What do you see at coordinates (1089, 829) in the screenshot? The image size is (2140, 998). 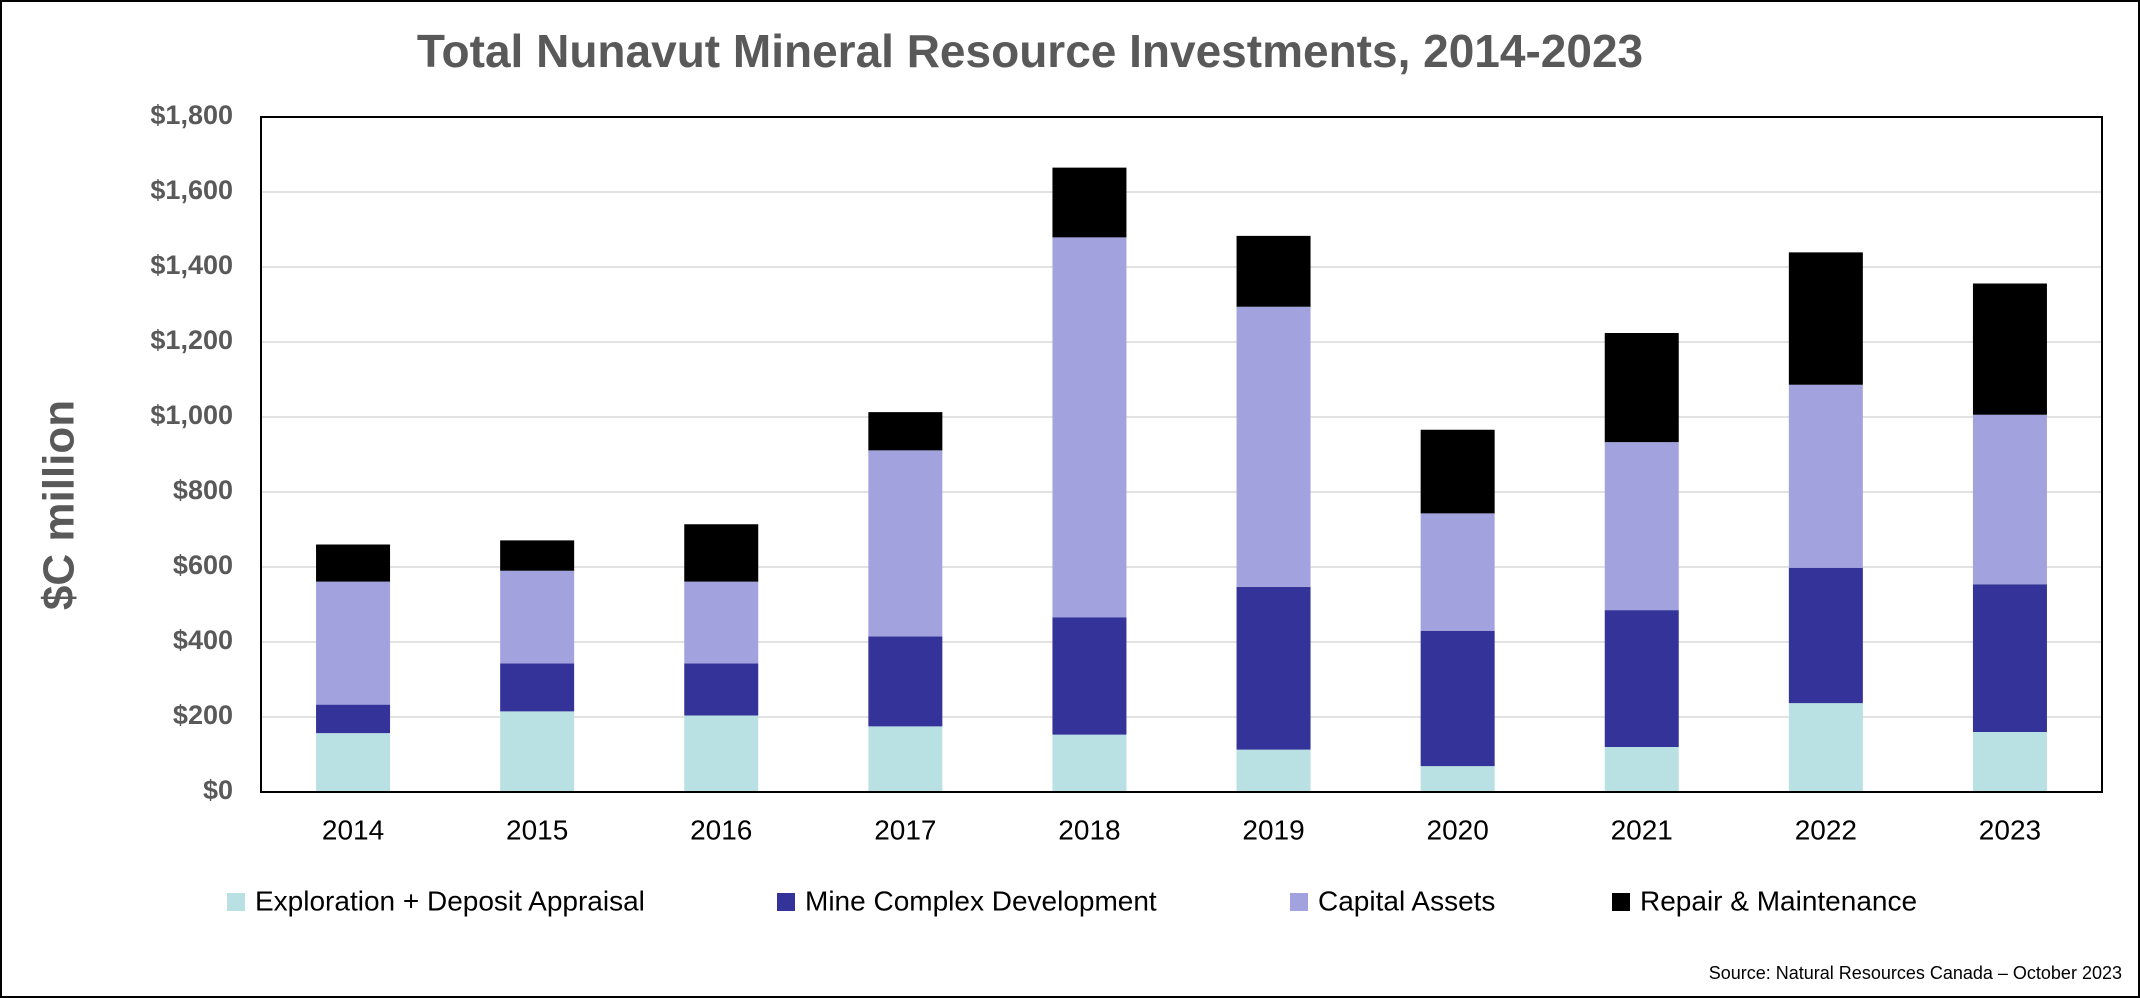 I see `x-tick-label: 2018` at bounding box center [1089, 829].